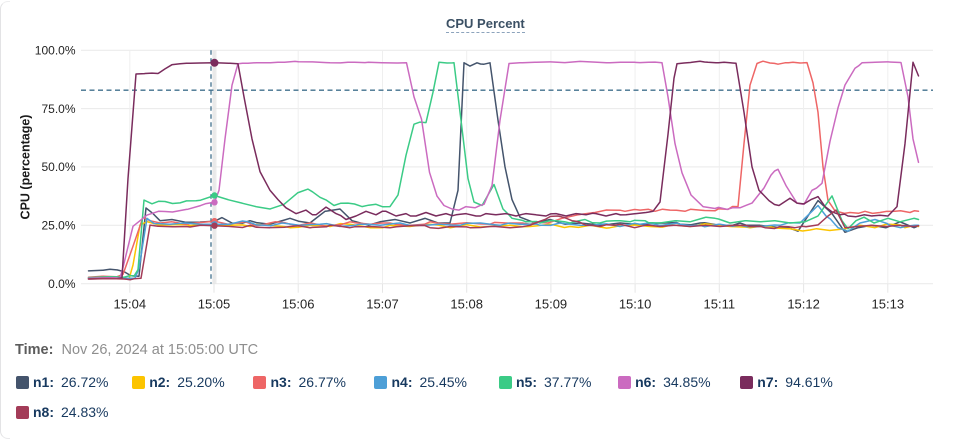 This screenshot has width=968, height=441. What do you see at coordinates (635, 304) in the screenshot?
I see `svg-text: 15:10` at bounding box center [635, 304].